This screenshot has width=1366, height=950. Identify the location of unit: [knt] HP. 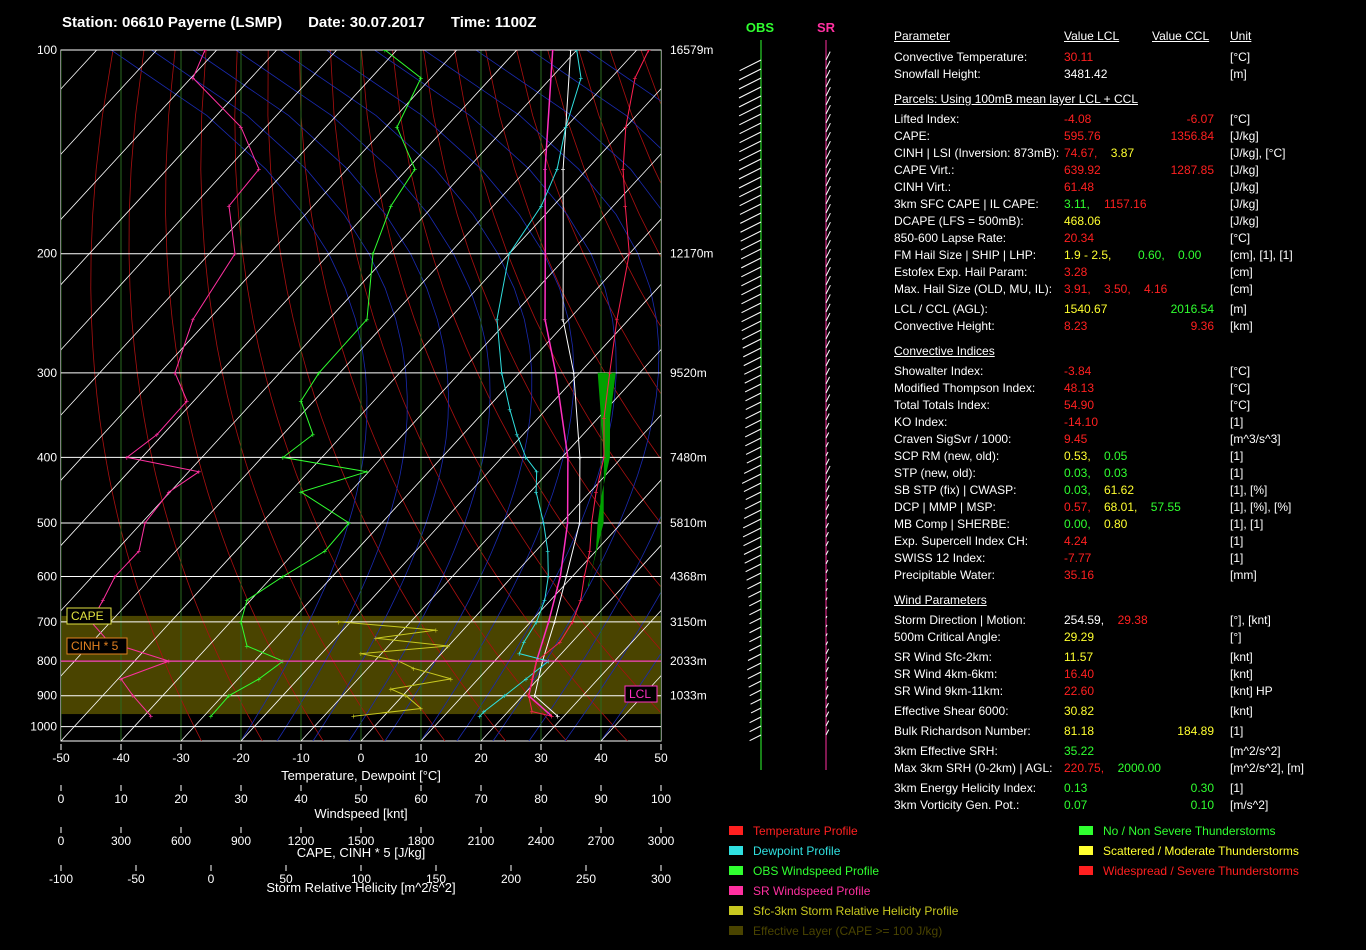
(1251, 691).